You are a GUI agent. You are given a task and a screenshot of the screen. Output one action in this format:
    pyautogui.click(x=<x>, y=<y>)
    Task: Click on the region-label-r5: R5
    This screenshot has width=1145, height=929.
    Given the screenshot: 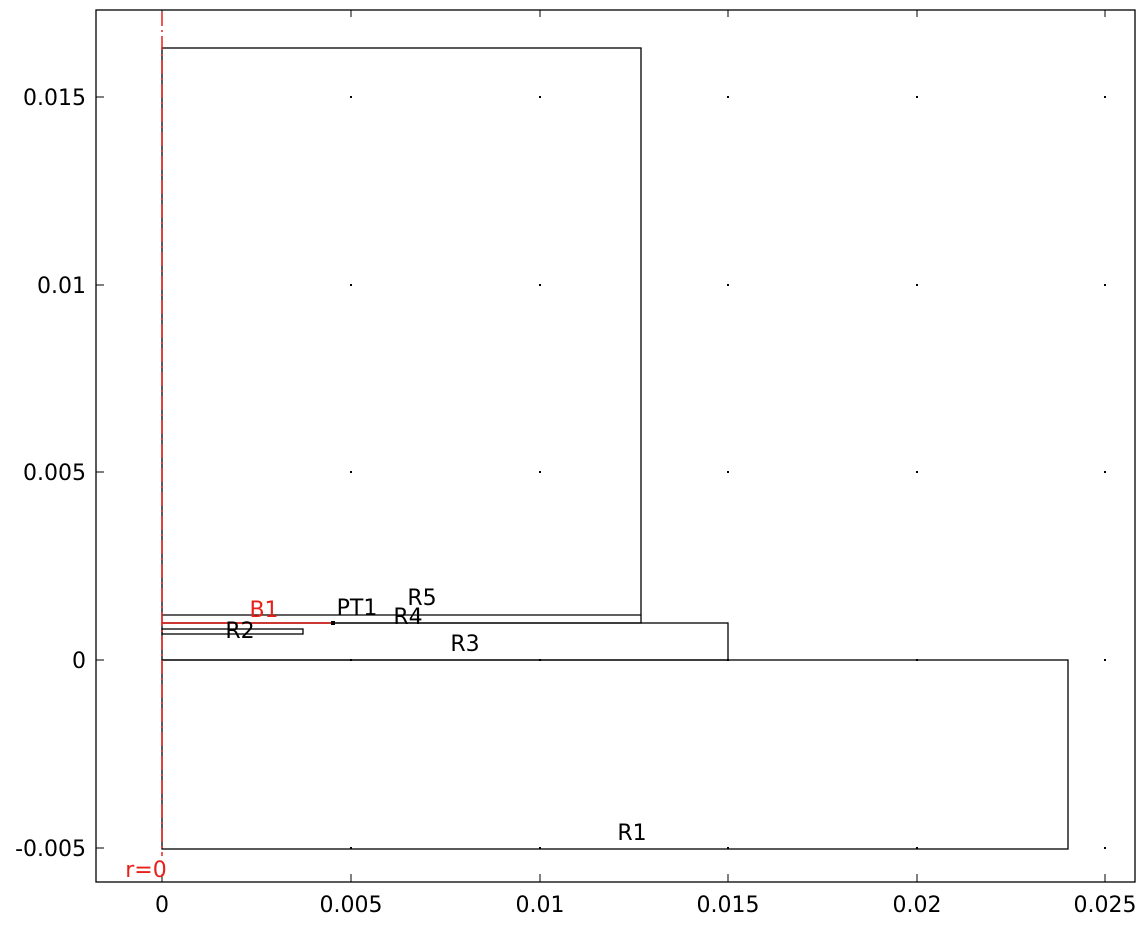 What is the action you would take?
    pyautogui.click(x=421, y=598)
    